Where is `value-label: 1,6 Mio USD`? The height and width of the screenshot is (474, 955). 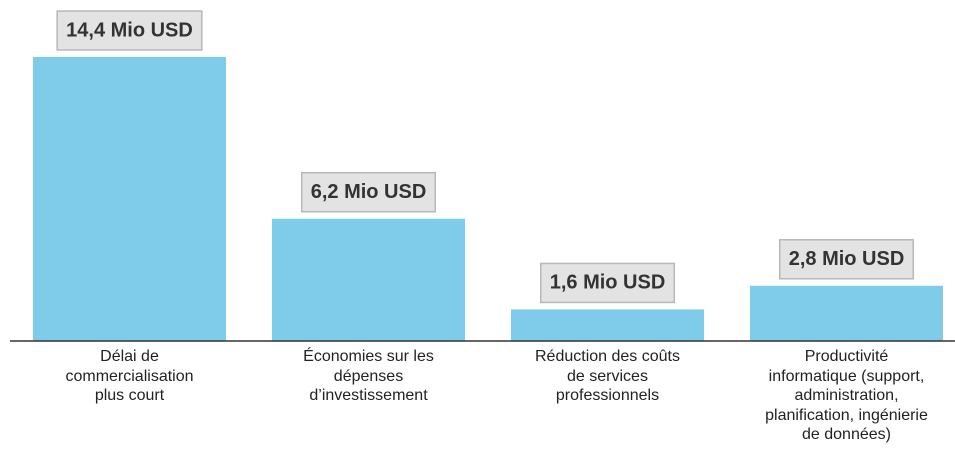 value-label: 1,6 Mio USD is located at coordinates (608, 283).